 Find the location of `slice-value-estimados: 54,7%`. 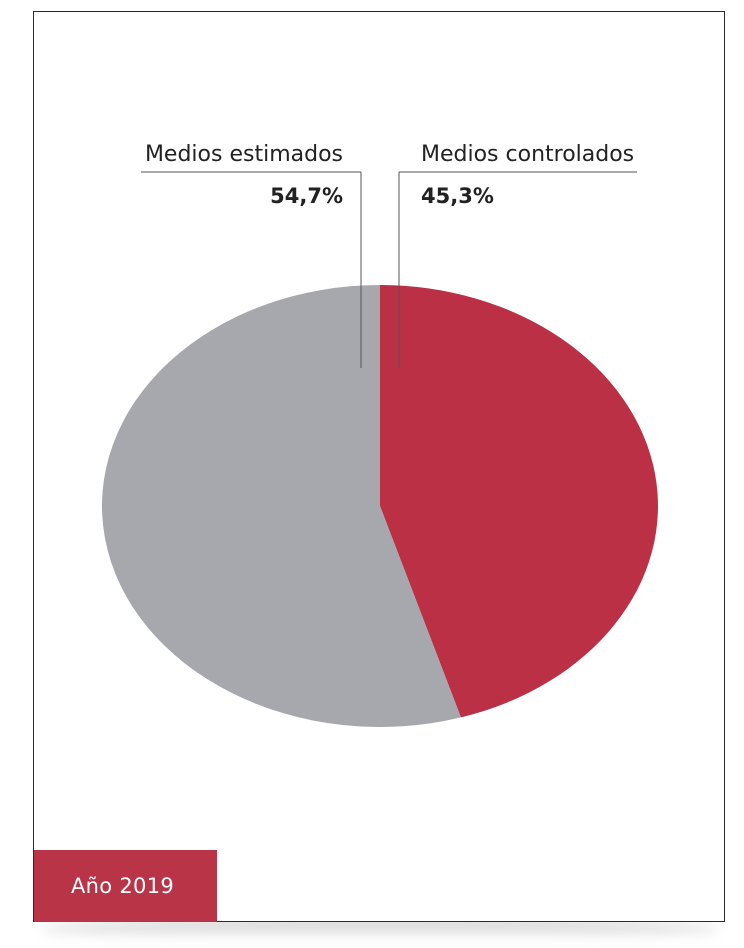

slice-value-estimados: 54,7% is located at coordinates (306, 196).